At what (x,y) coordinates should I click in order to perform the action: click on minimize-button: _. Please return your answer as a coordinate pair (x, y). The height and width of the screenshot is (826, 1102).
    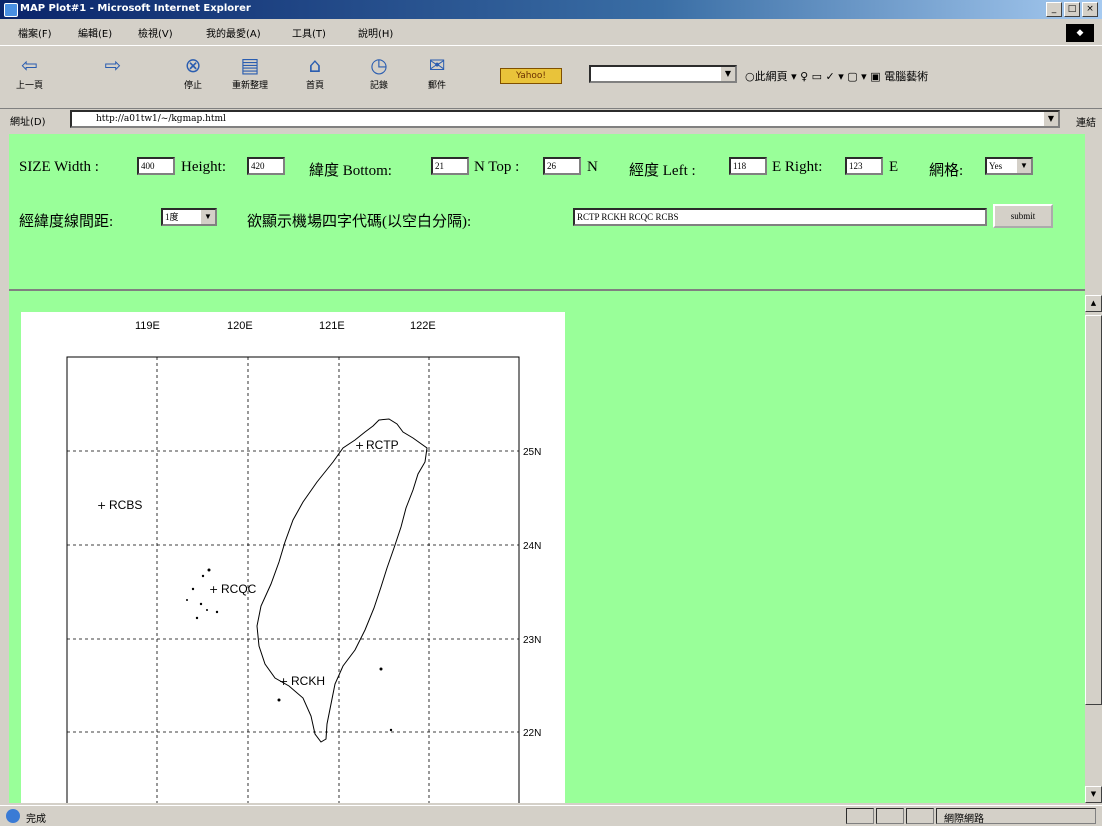
    Looking at the image, I should click on (1054, 9).